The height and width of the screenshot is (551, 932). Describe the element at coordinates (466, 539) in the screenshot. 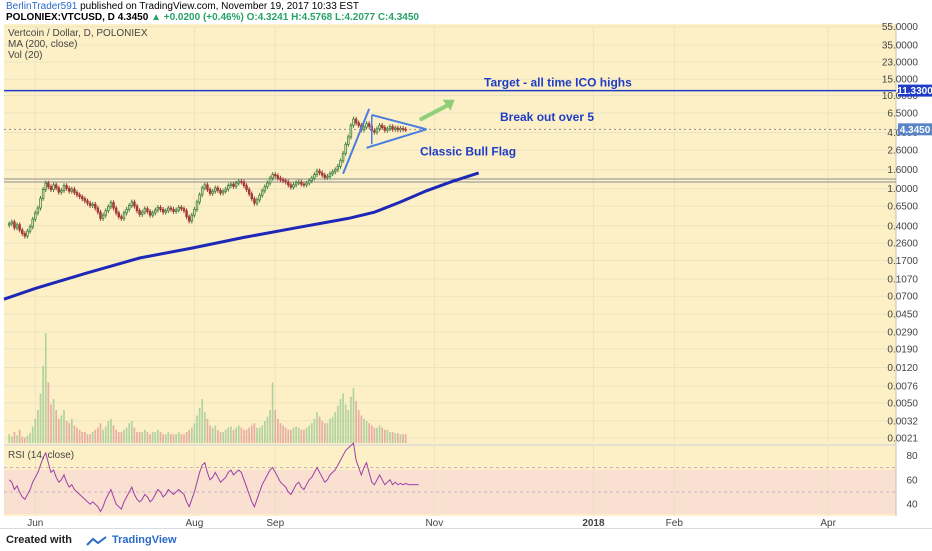

I see `footer: Created with TradingView` at that location.